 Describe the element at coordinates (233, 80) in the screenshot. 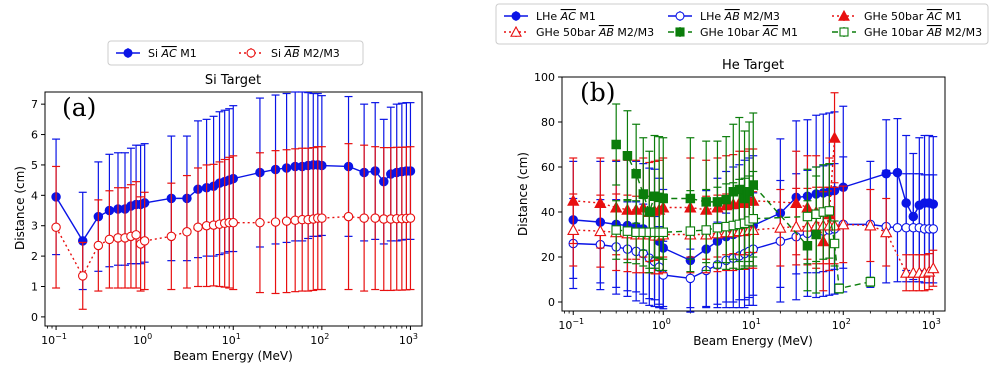

I see `chart-title: Si Target` at that location.